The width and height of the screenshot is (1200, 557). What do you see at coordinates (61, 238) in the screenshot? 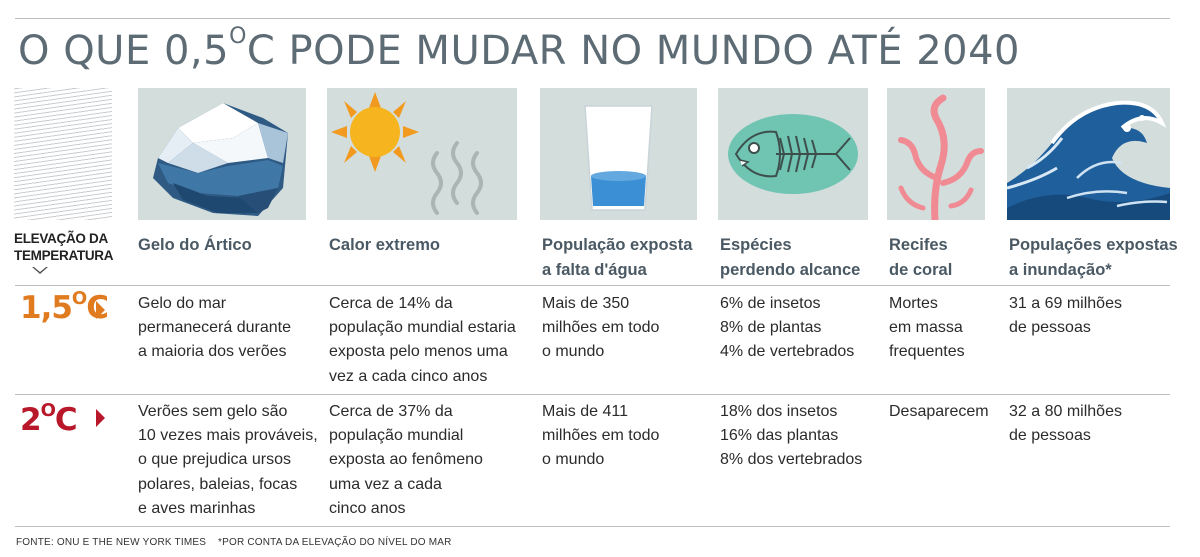
I see `row-header-line-1: ELEVAÇÃO DA` at bounding box center [61, 238].